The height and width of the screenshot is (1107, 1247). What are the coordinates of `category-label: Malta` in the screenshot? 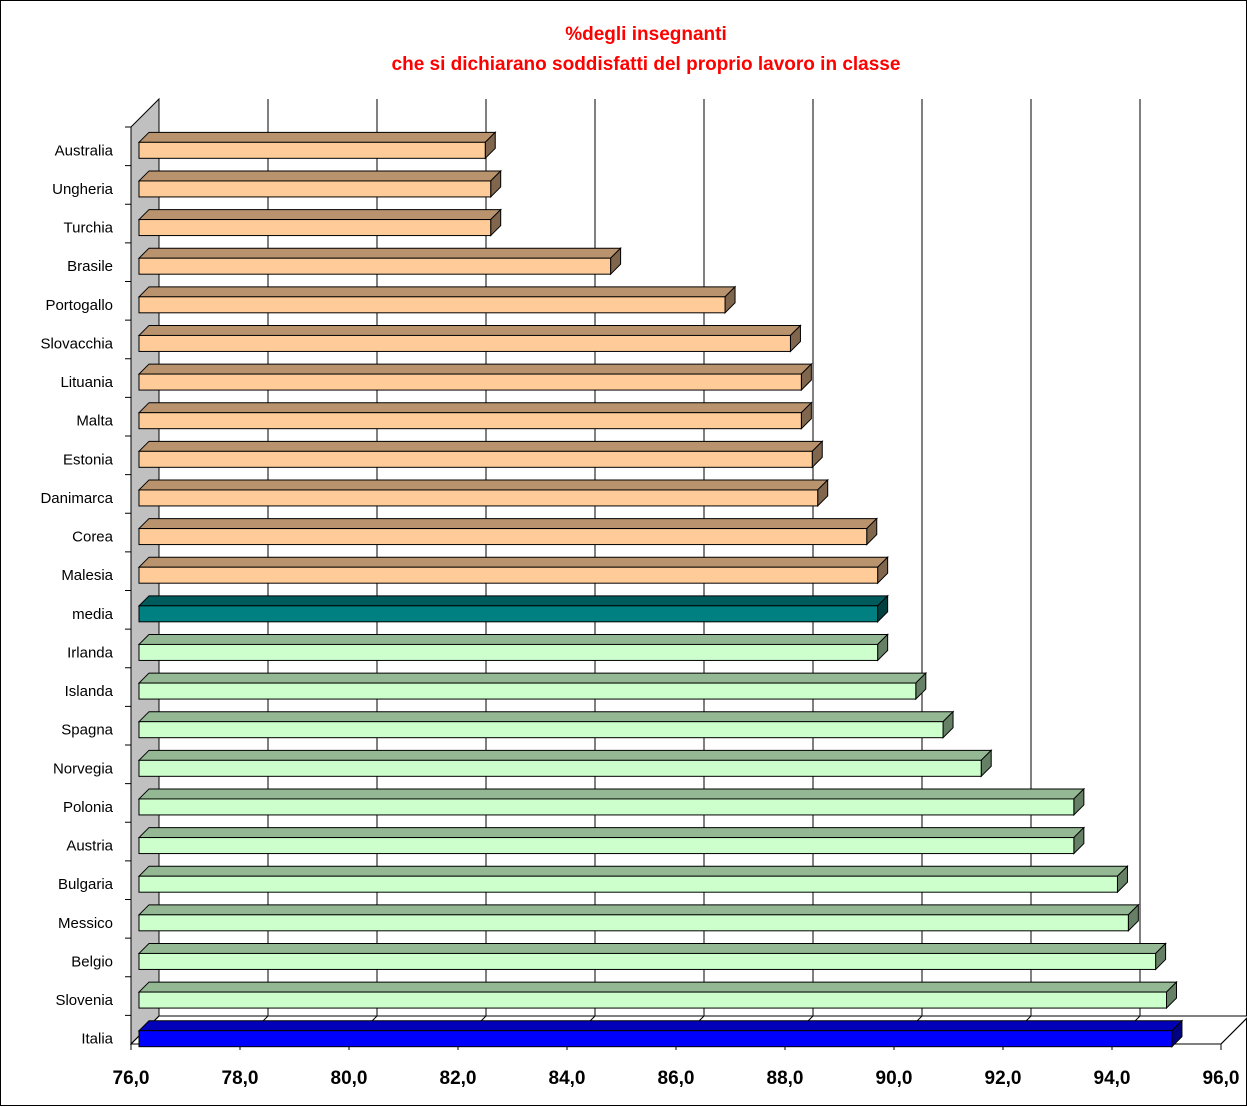 It's located at (94, 421).